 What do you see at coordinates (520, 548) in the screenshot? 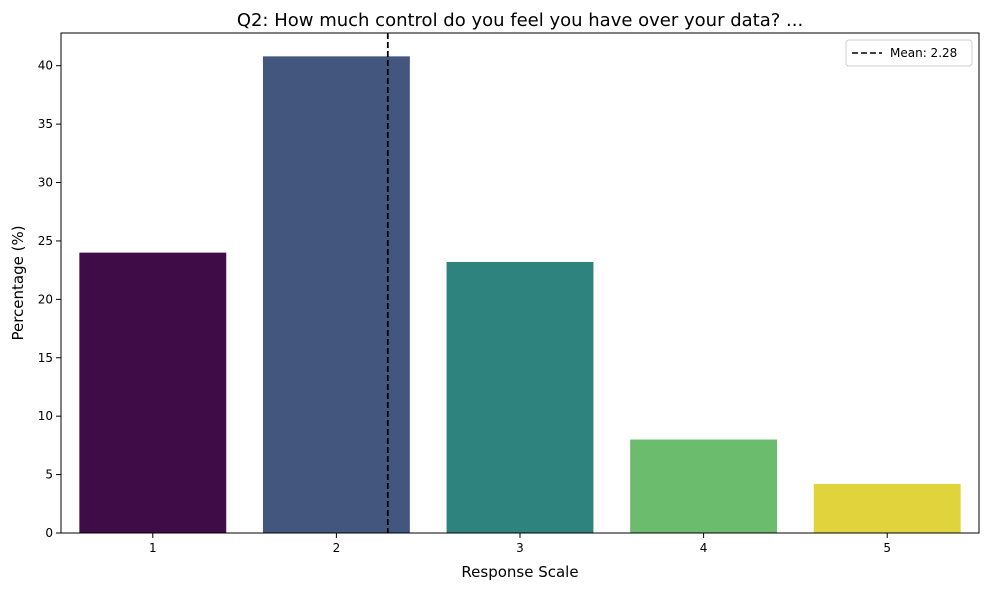
I see `x-tick-label: 3` at bounding box center [520, 548].